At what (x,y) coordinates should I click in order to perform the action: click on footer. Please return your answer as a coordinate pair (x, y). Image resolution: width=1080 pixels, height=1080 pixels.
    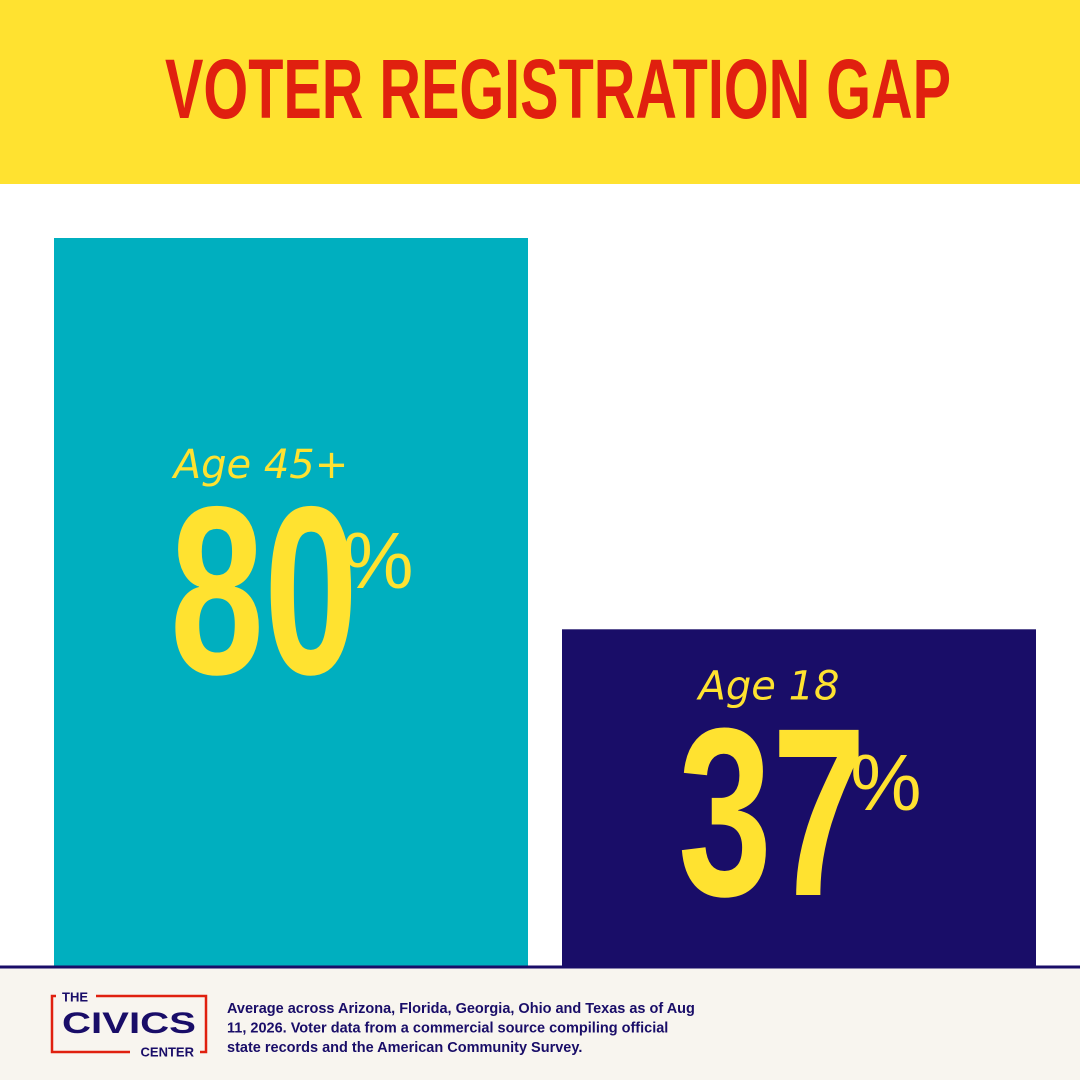
    Looking at the image, I should click on (540, 1023).